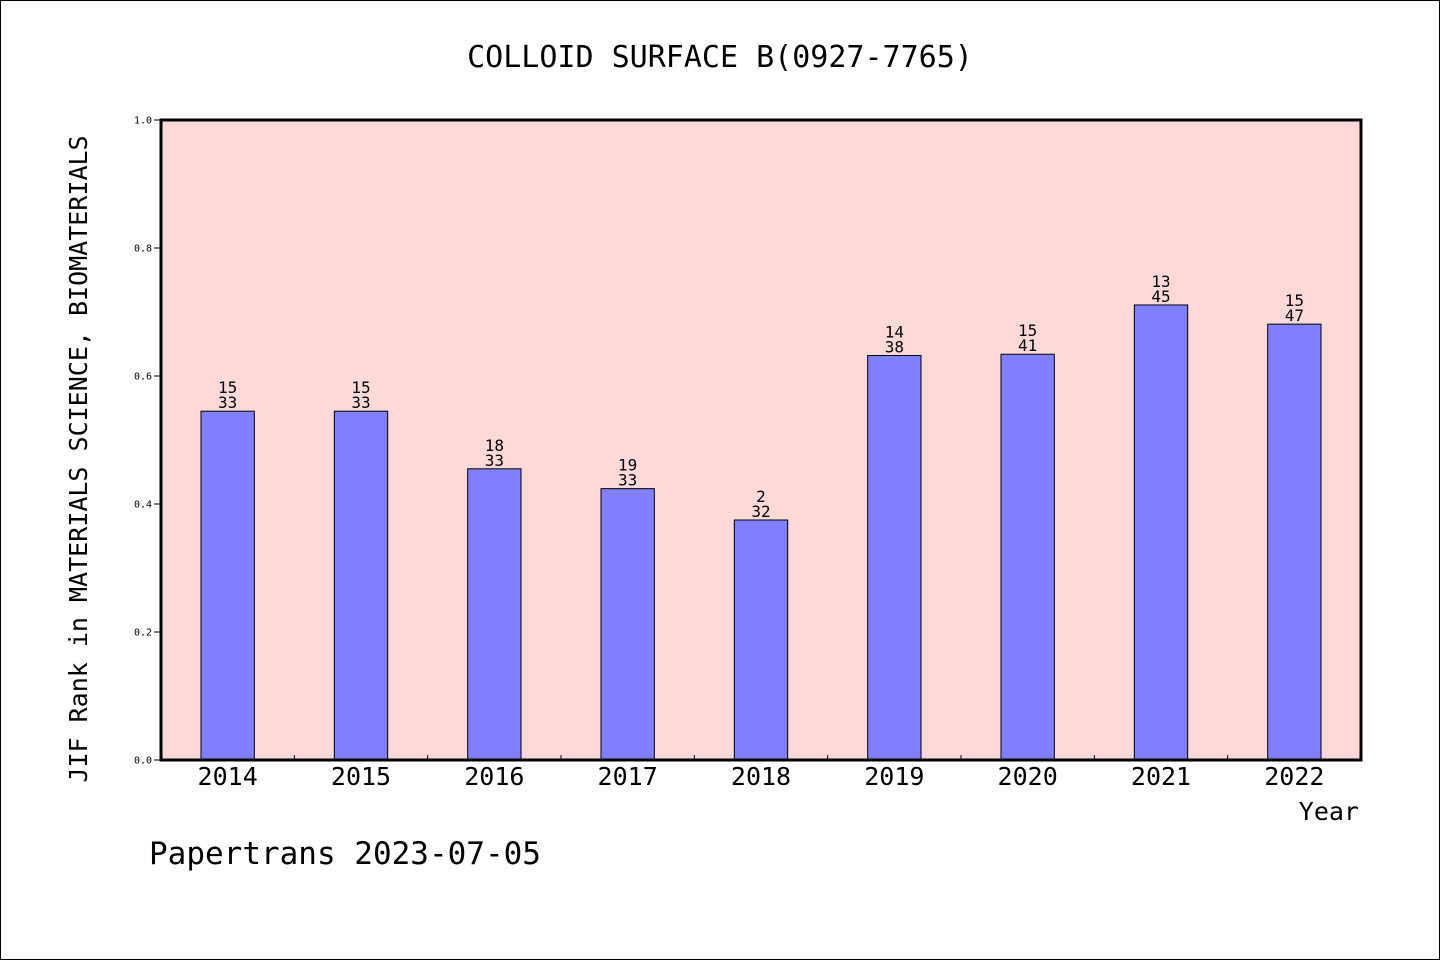 The width and height of the screenshot is (1440, 964). Describe the element at coordinates (1294, 542) in the screenshot. I see `bar-2022` at that location.